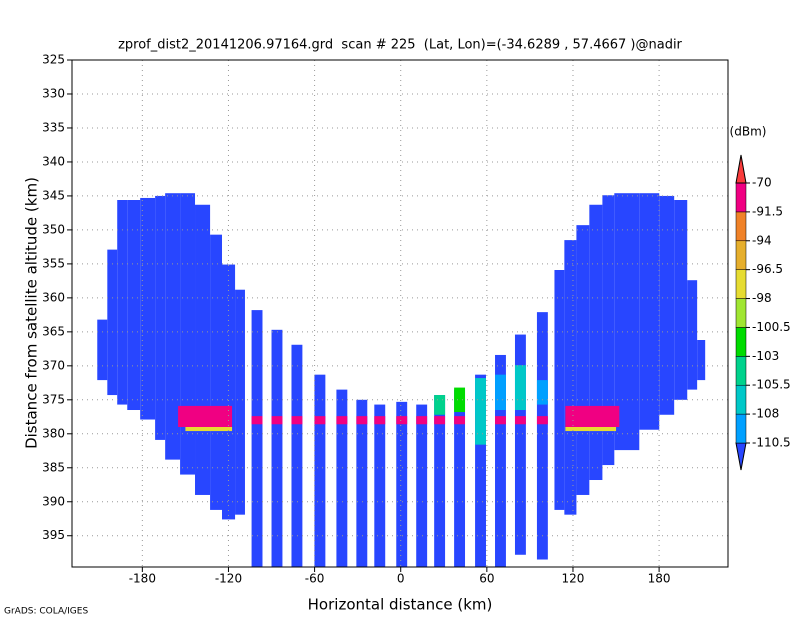 The width and height of the screenshot is (800, 618). I want to click on colorbar-label: (dBm), so click(748, 132).